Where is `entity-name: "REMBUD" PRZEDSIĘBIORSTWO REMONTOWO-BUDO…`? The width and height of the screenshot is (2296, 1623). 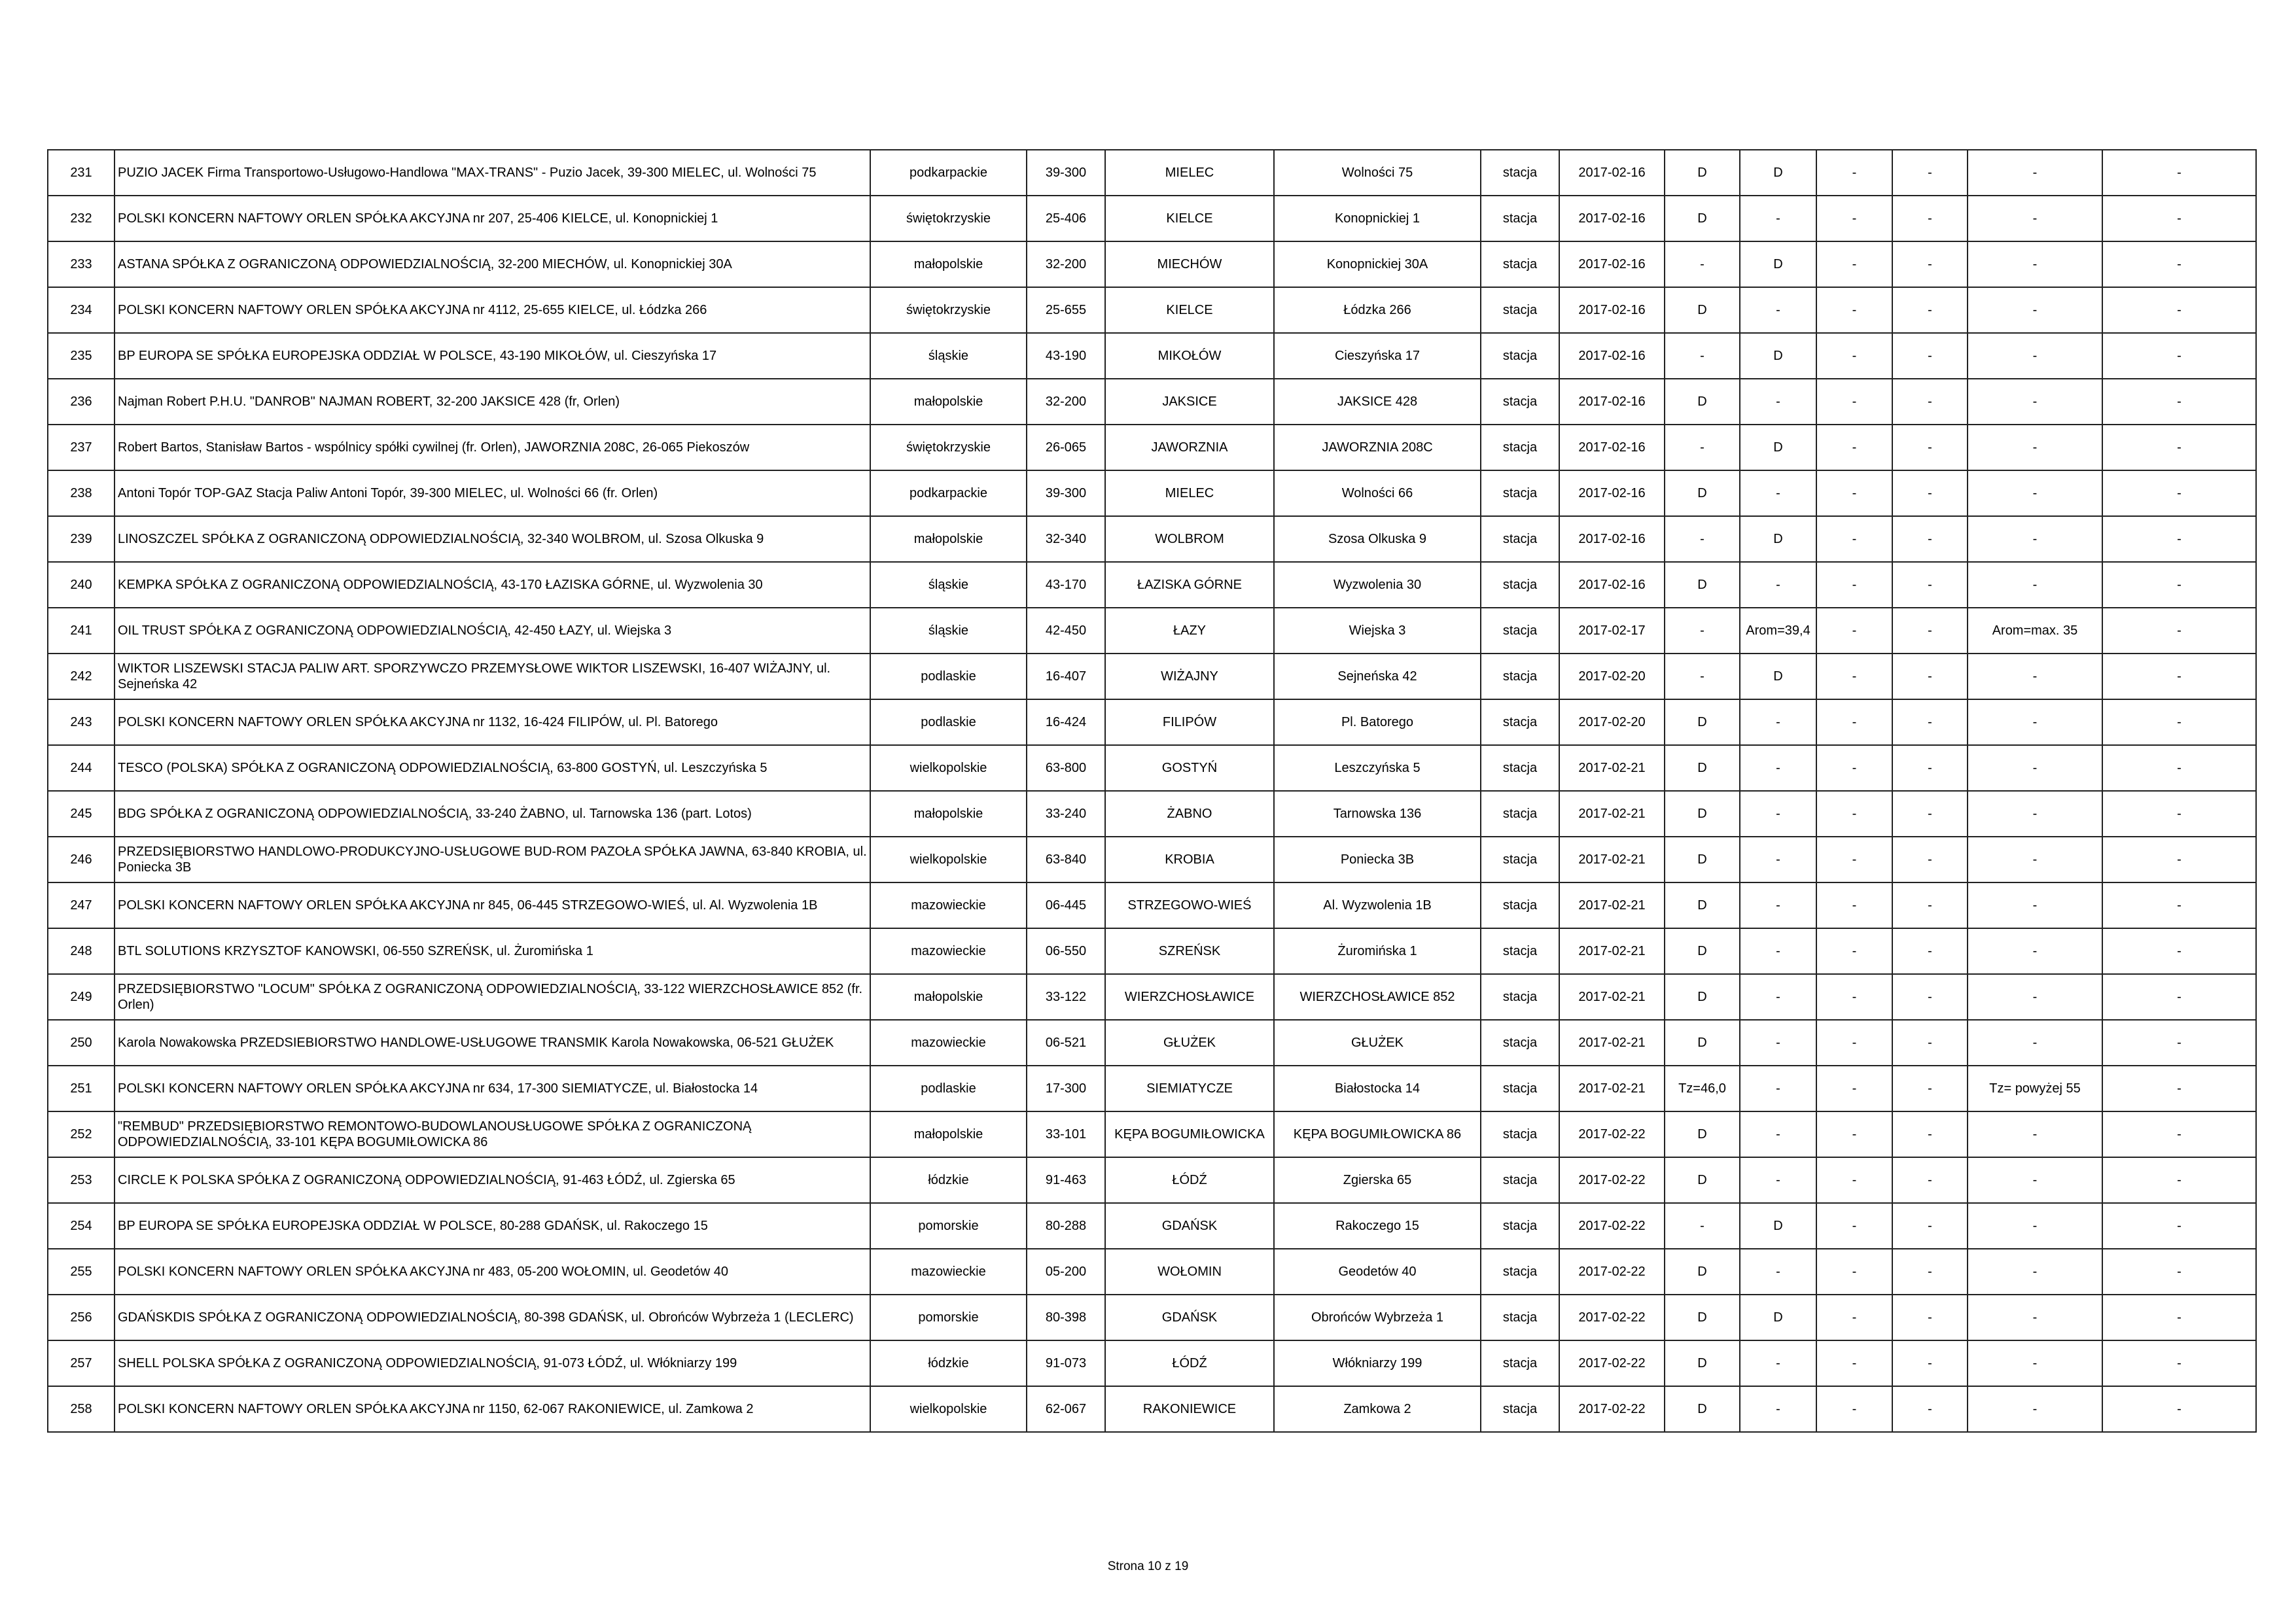
entity-name: "REMBUD" PRZEDSIĘBIORSTWO REMONTOWO-BUDO… is located at coordinates (493, 1135).